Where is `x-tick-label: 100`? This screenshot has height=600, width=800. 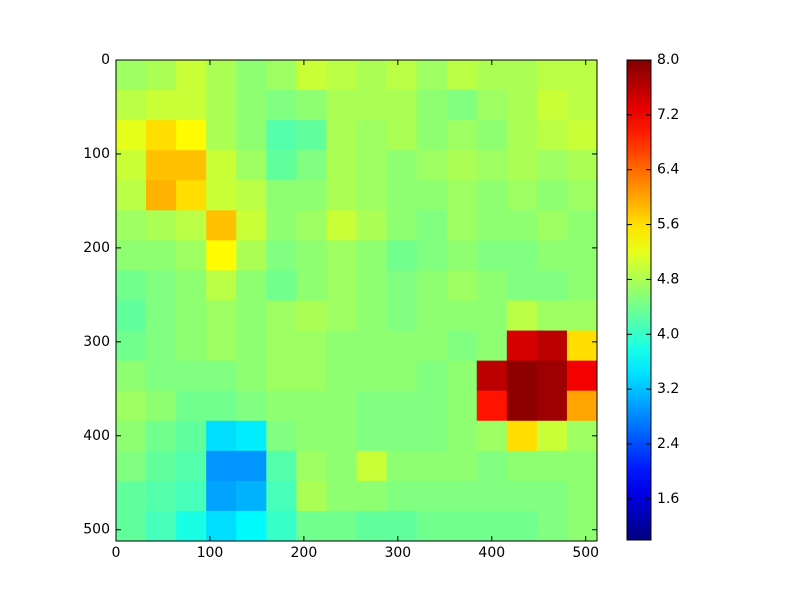 x-tick-label: 100 is located at coordinates (210, 553).